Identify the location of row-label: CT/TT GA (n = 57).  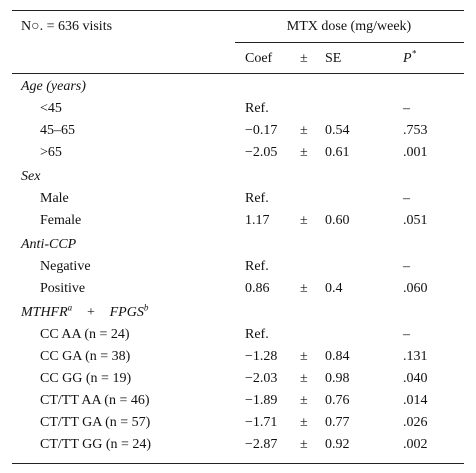
(95, 422).